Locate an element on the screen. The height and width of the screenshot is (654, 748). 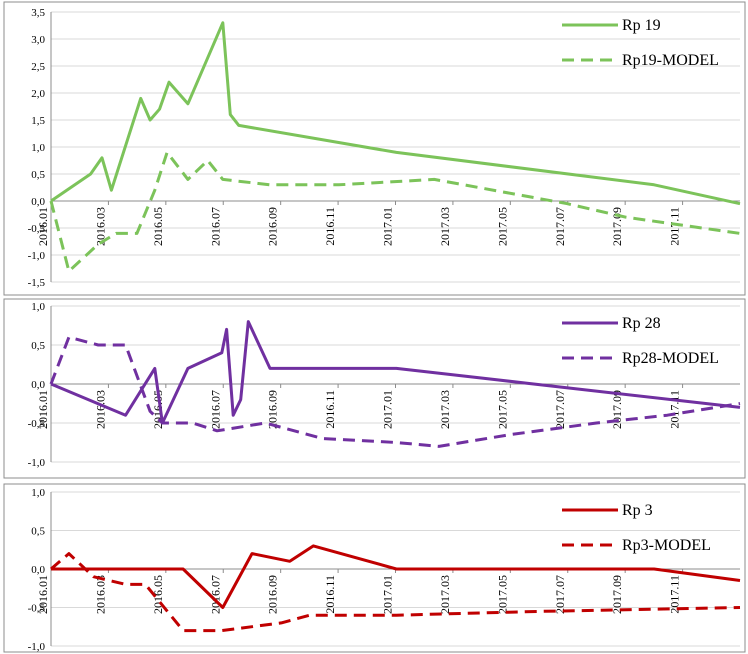
legend-label: Rp 28 is located at coordinates (641, 323).